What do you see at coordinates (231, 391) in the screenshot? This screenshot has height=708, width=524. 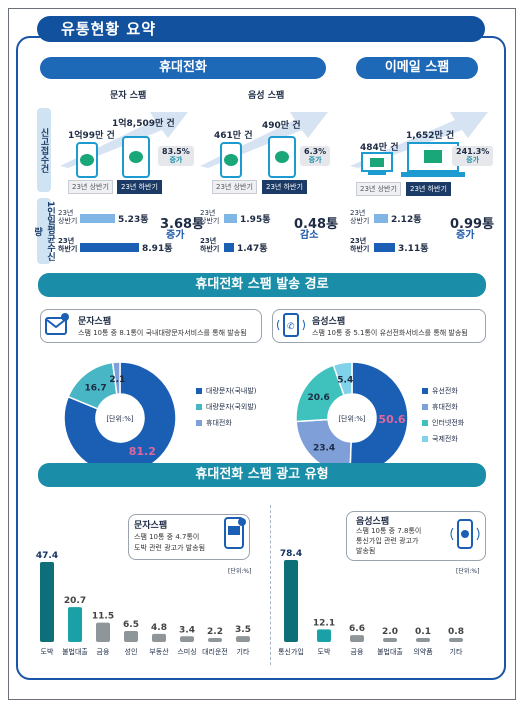 I see `legend-label: 대량문자(국내발)` at bounding box center [231, 391].